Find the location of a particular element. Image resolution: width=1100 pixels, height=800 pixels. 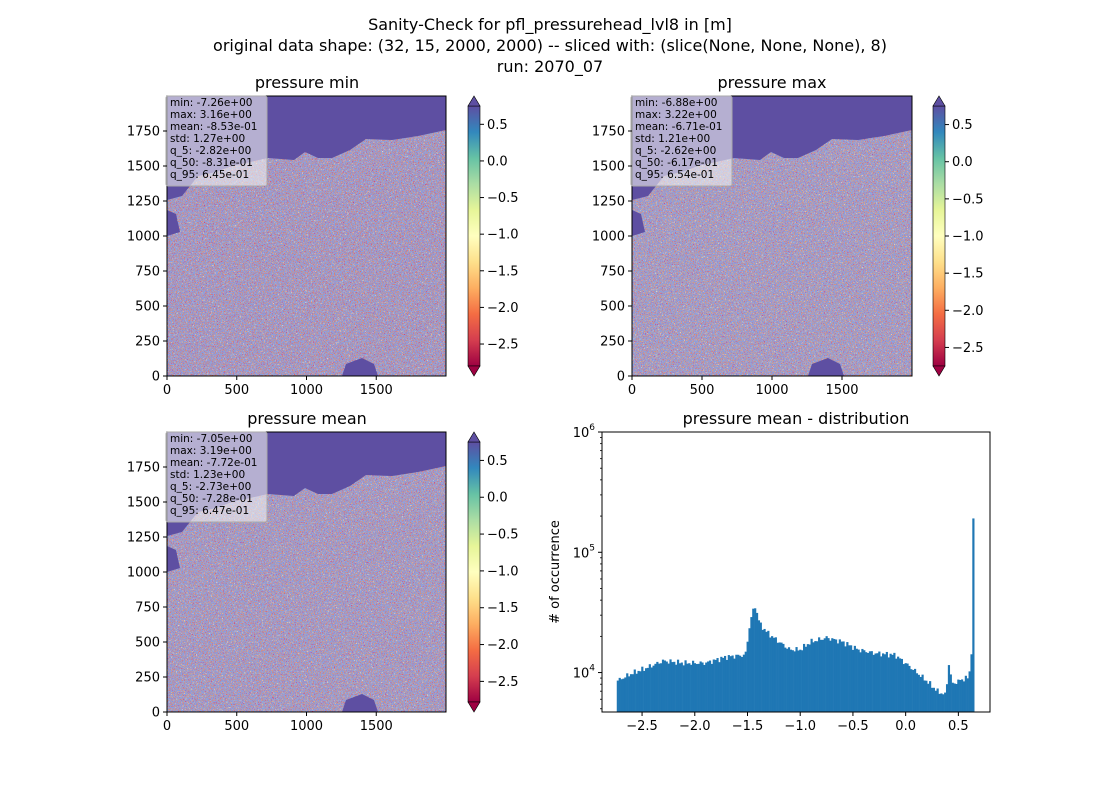

x-tick-label: 0.5 is located at coordinates (958, 726).